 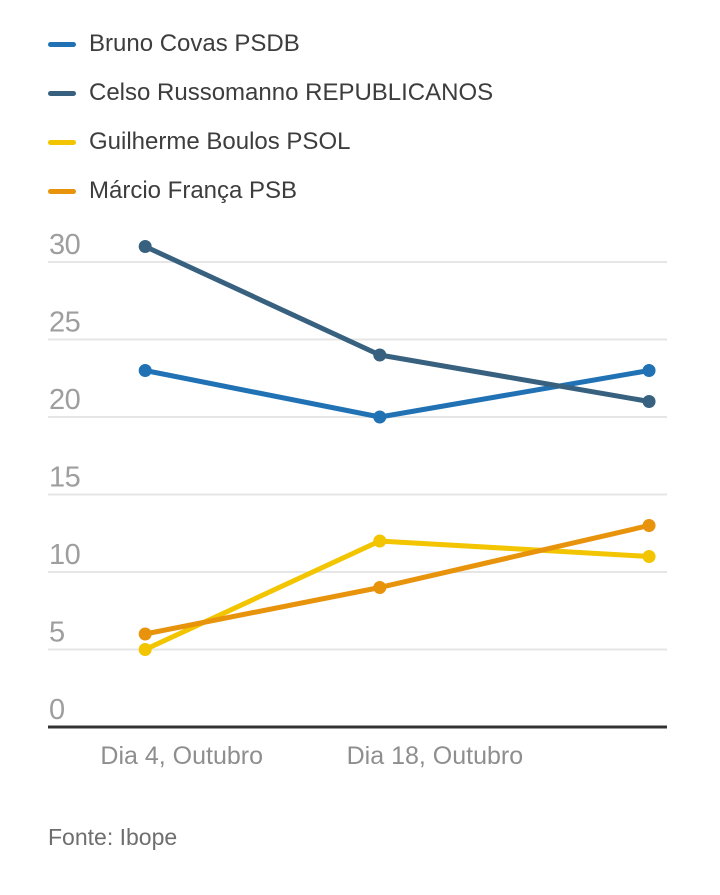 What do you see at coordinates (220, 141) in the screenshot?
I see `legend-label: Guilherme Boulos PSOL` at bounding box center [220, 141].